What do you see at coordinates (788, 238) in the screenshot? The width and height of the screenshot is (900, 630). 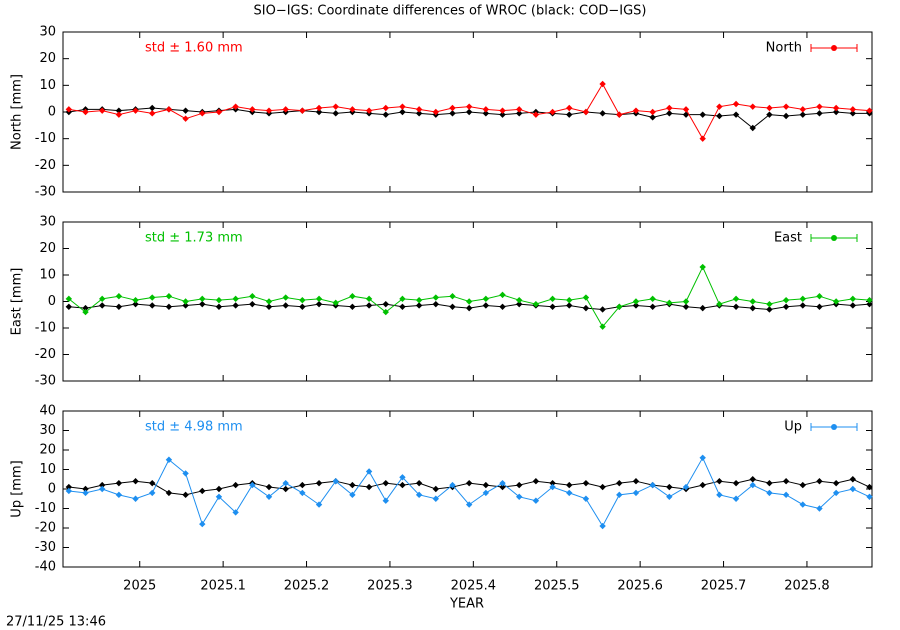 I see `legend-label: East` at bounding box center [788, 238].